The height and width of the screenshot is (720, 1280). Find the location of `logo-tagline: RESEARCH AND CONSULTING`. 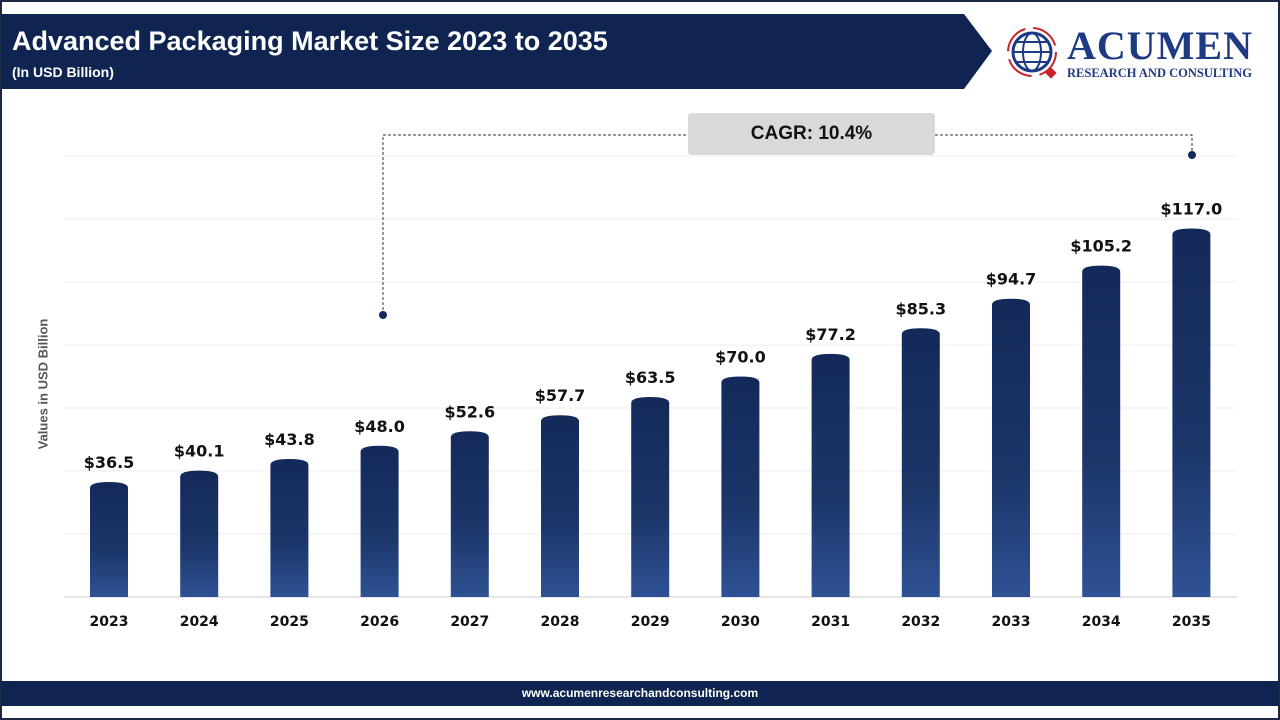

logo-tagline: RESEARCH AND CONSULTING is located at coordinates (1159, 73).